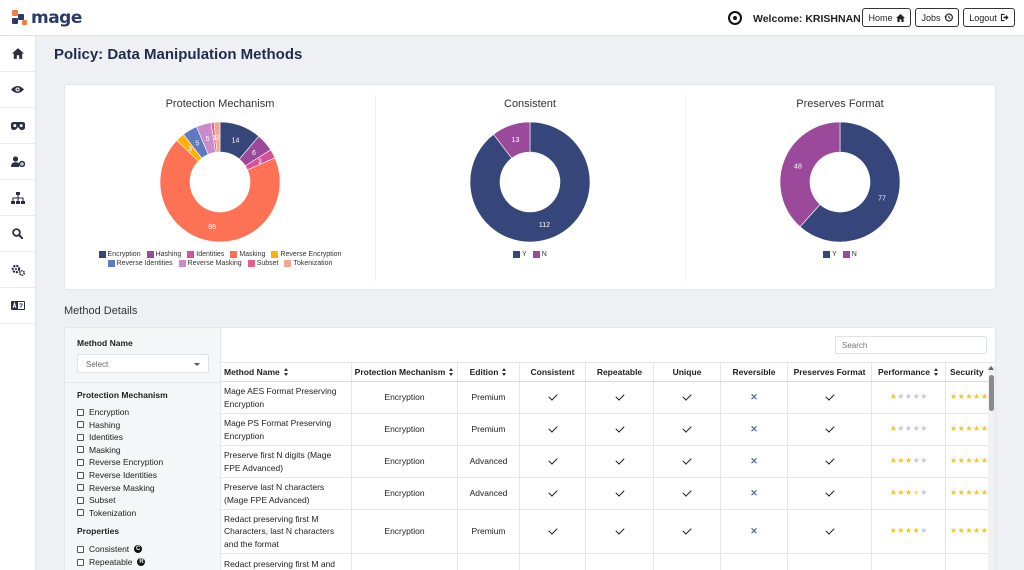 The width and height of the screenshot is (1024, 570). I want to click on table-scrollbar-thumb, so click(991, 393).